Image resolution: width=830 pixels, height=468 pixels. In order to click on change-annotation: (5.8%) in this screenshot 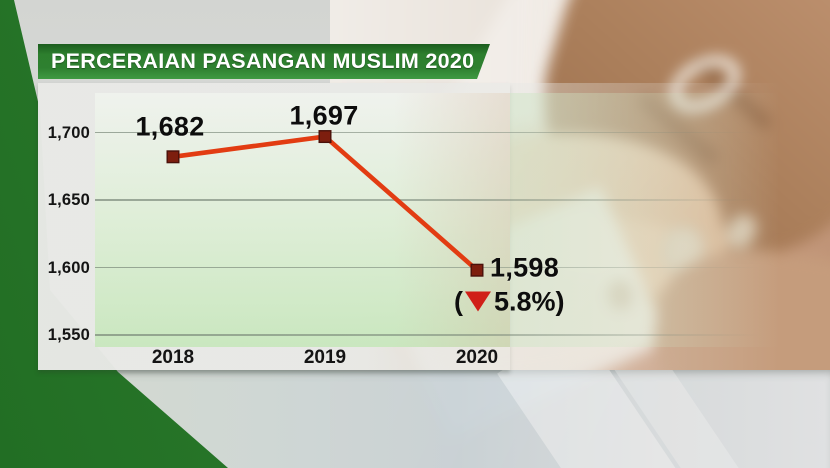, I will do `click(509, 302)`.